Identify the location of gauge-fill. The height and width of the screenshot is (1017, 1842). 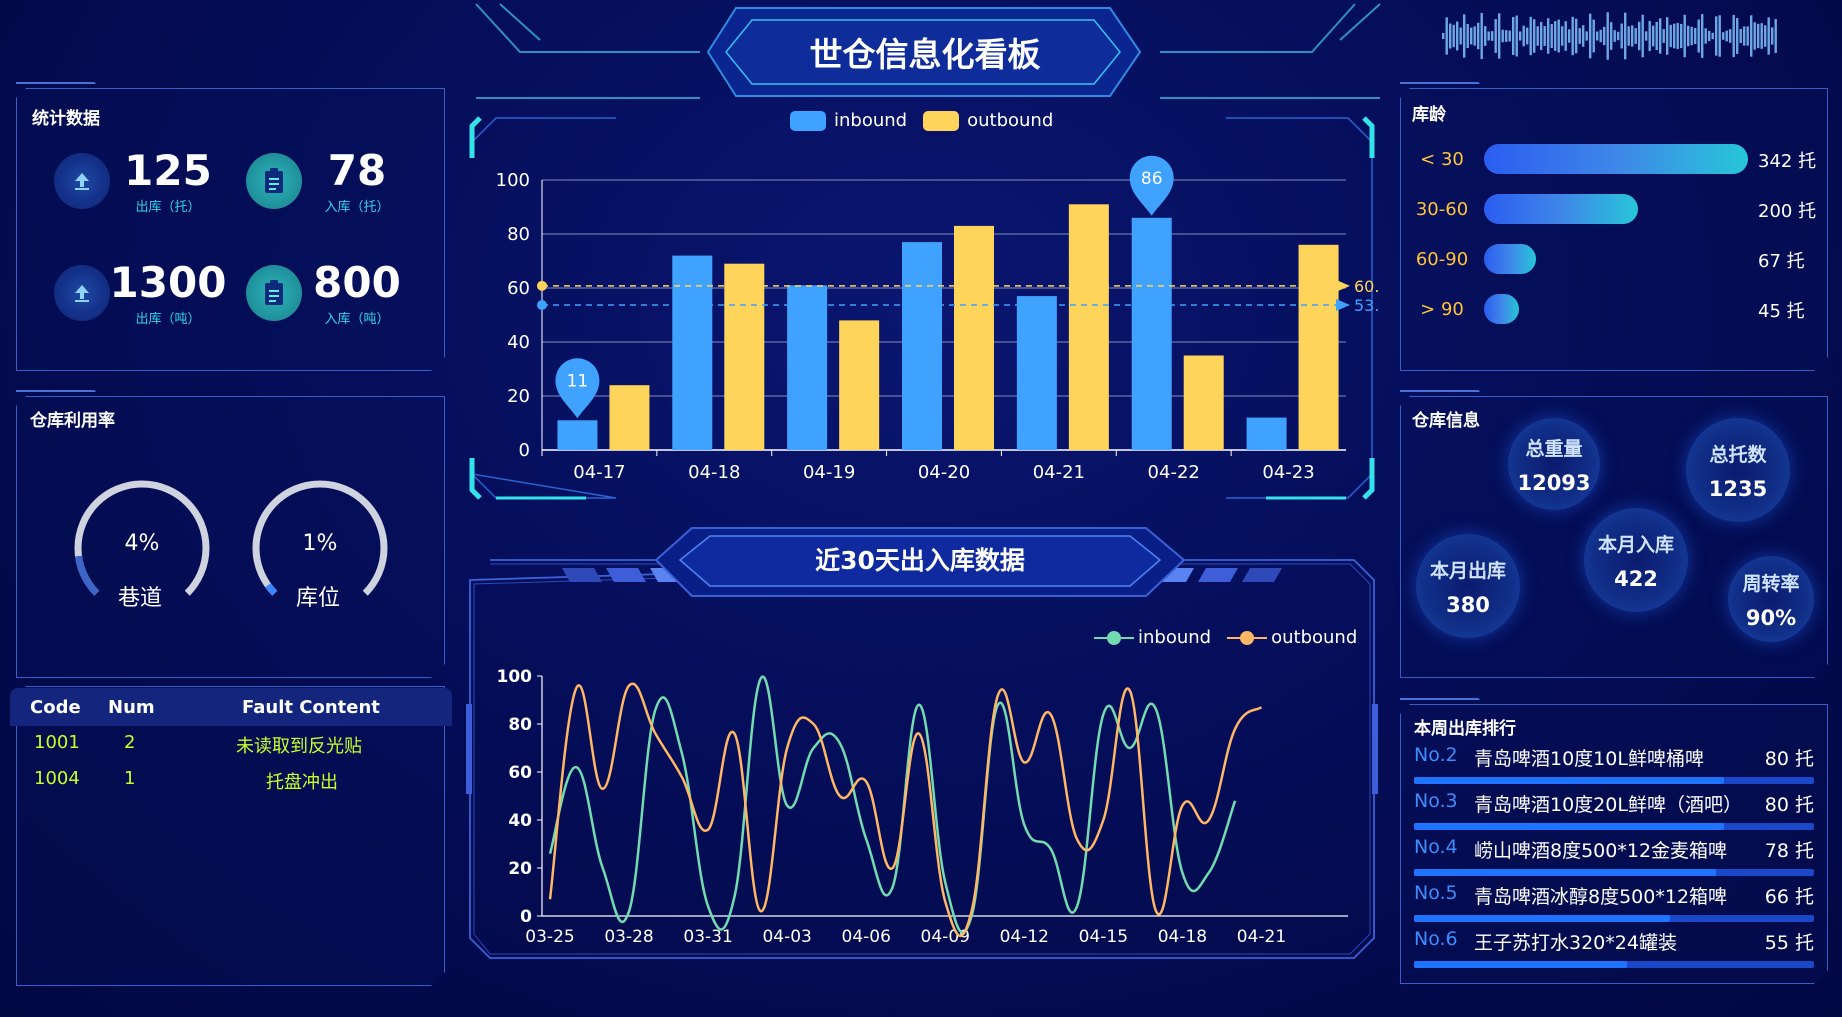
(87, 575).